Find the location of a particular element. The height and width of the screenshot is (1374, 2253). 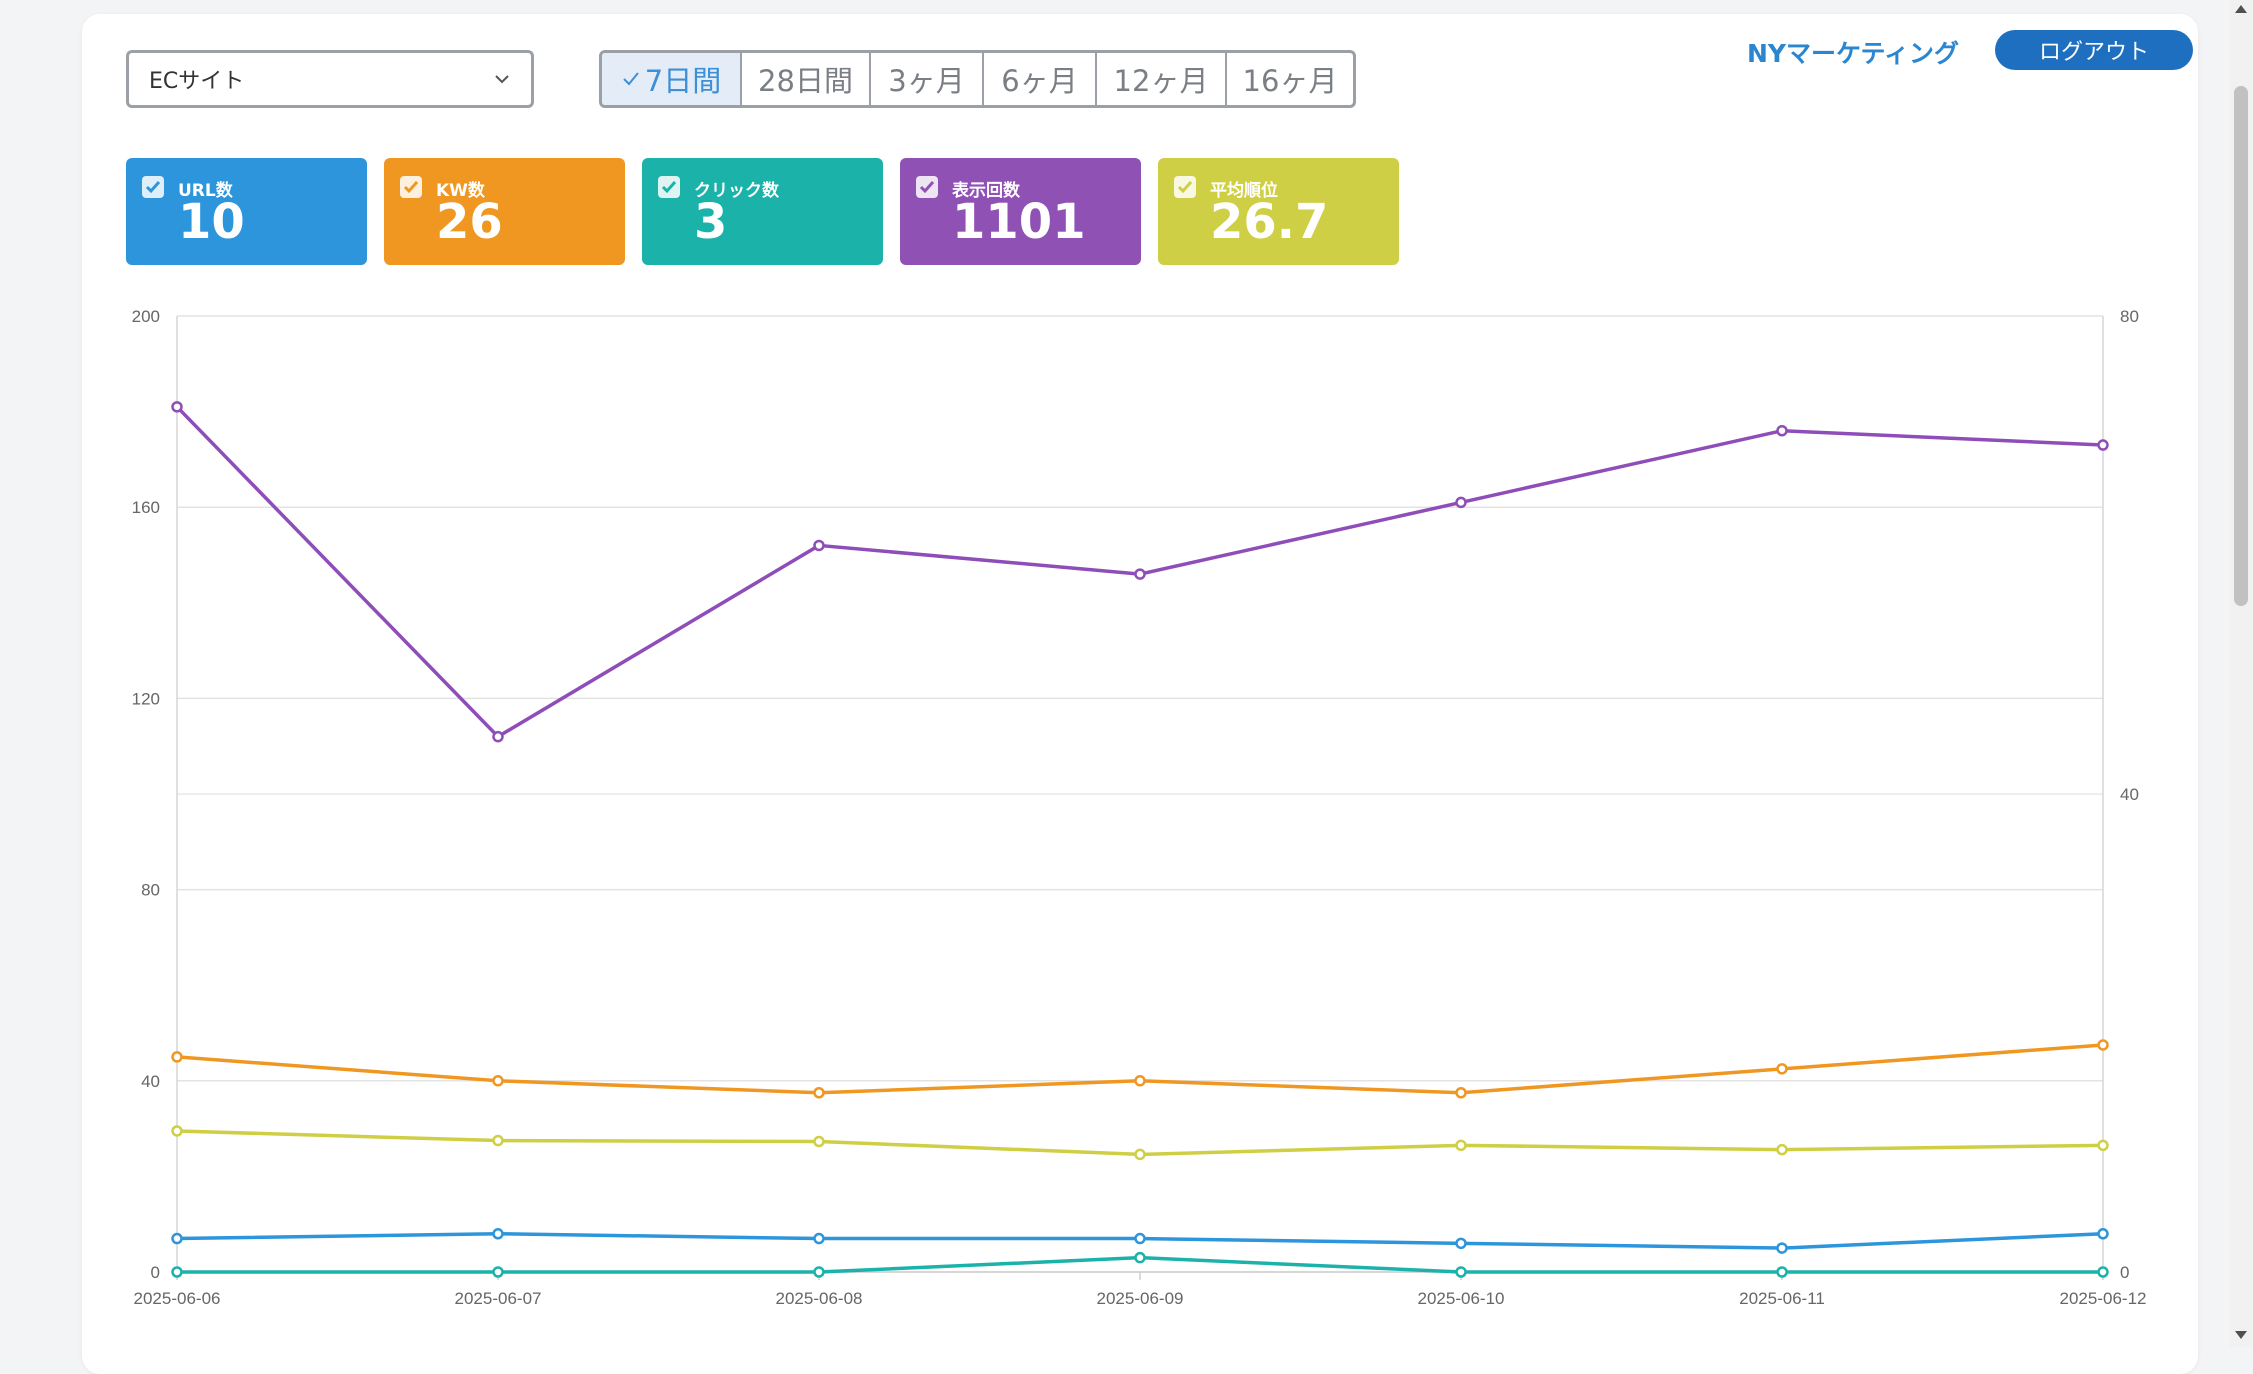

site-select: ECサイト is located at coordinates (330, 79).